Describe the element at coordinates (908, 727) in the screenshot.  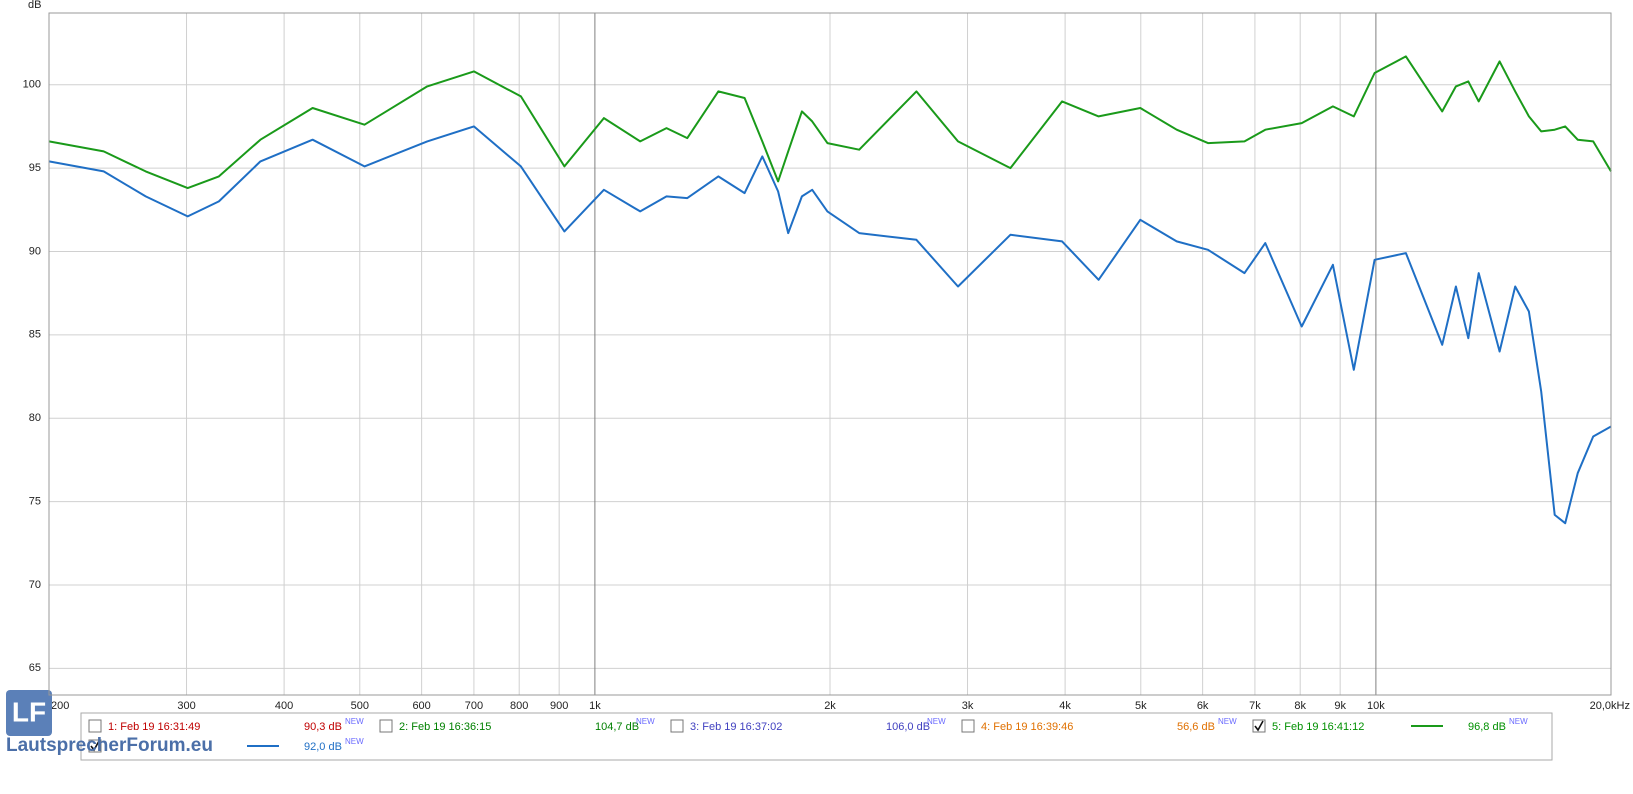
I see `legend-level: 106,0 dB` at that location.